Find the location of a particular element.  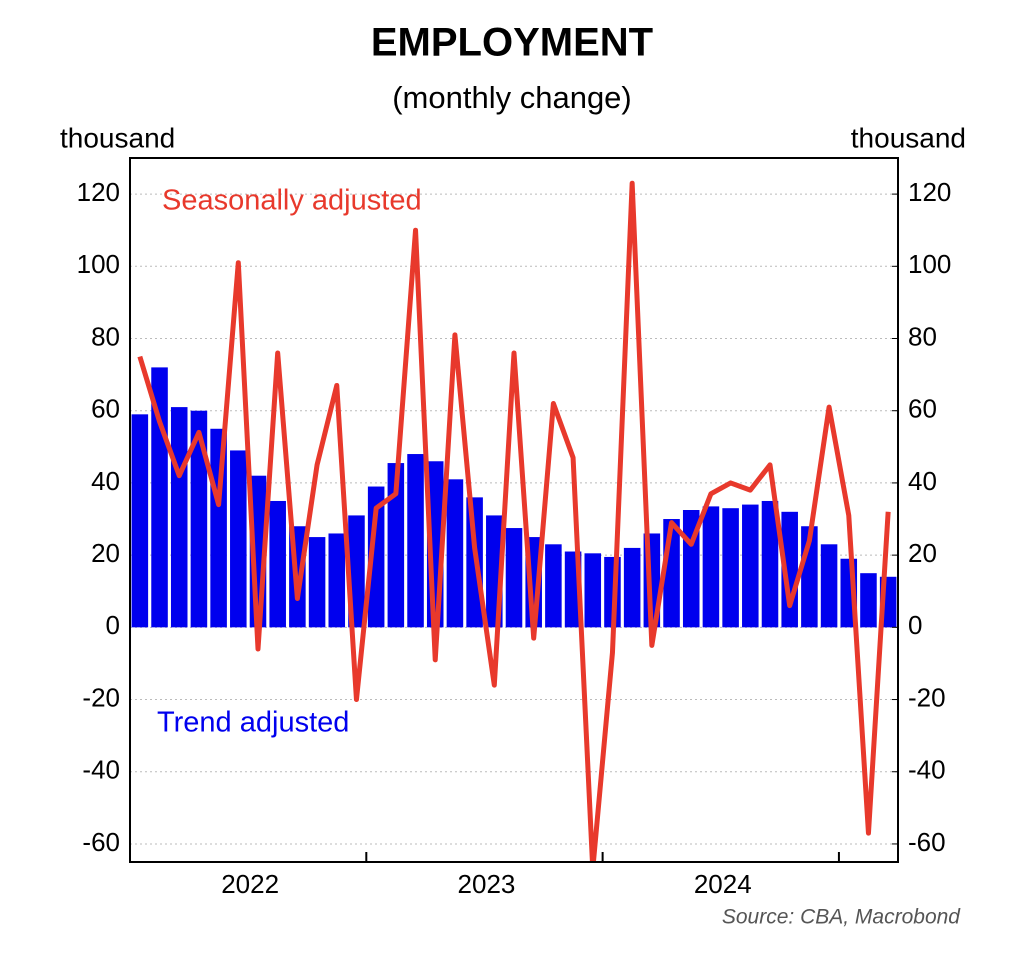

y2-tick-label: 60 is located at coordinates (922, 409).